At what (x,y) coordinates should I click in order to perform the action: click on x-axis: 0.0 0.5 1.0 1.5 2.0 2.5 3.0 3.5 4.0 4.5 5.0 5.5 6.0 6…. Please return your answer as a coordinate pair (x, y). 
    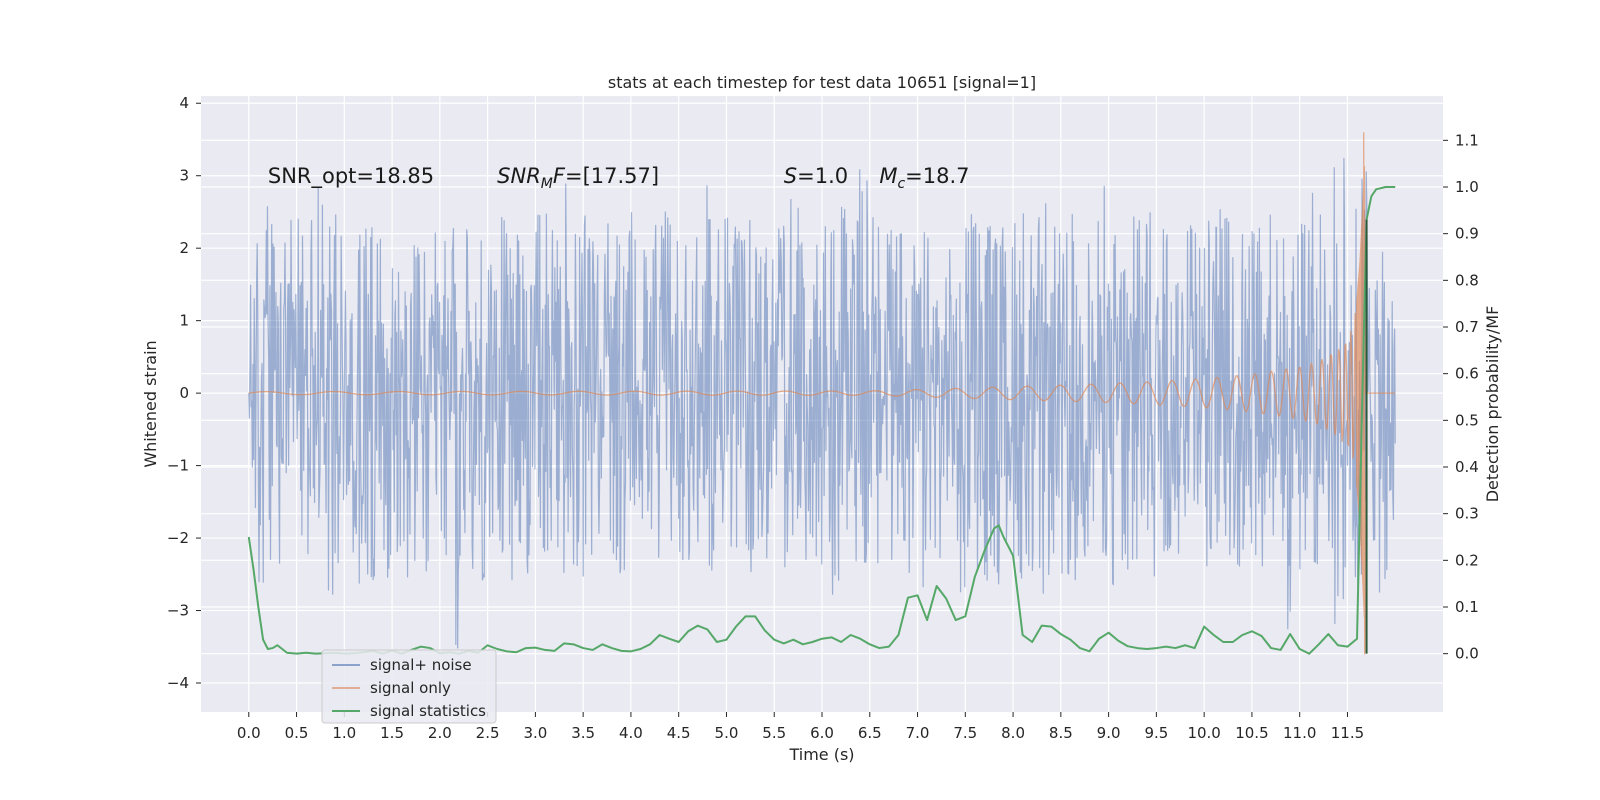
    Looking at the image, I should click on (800, 727).